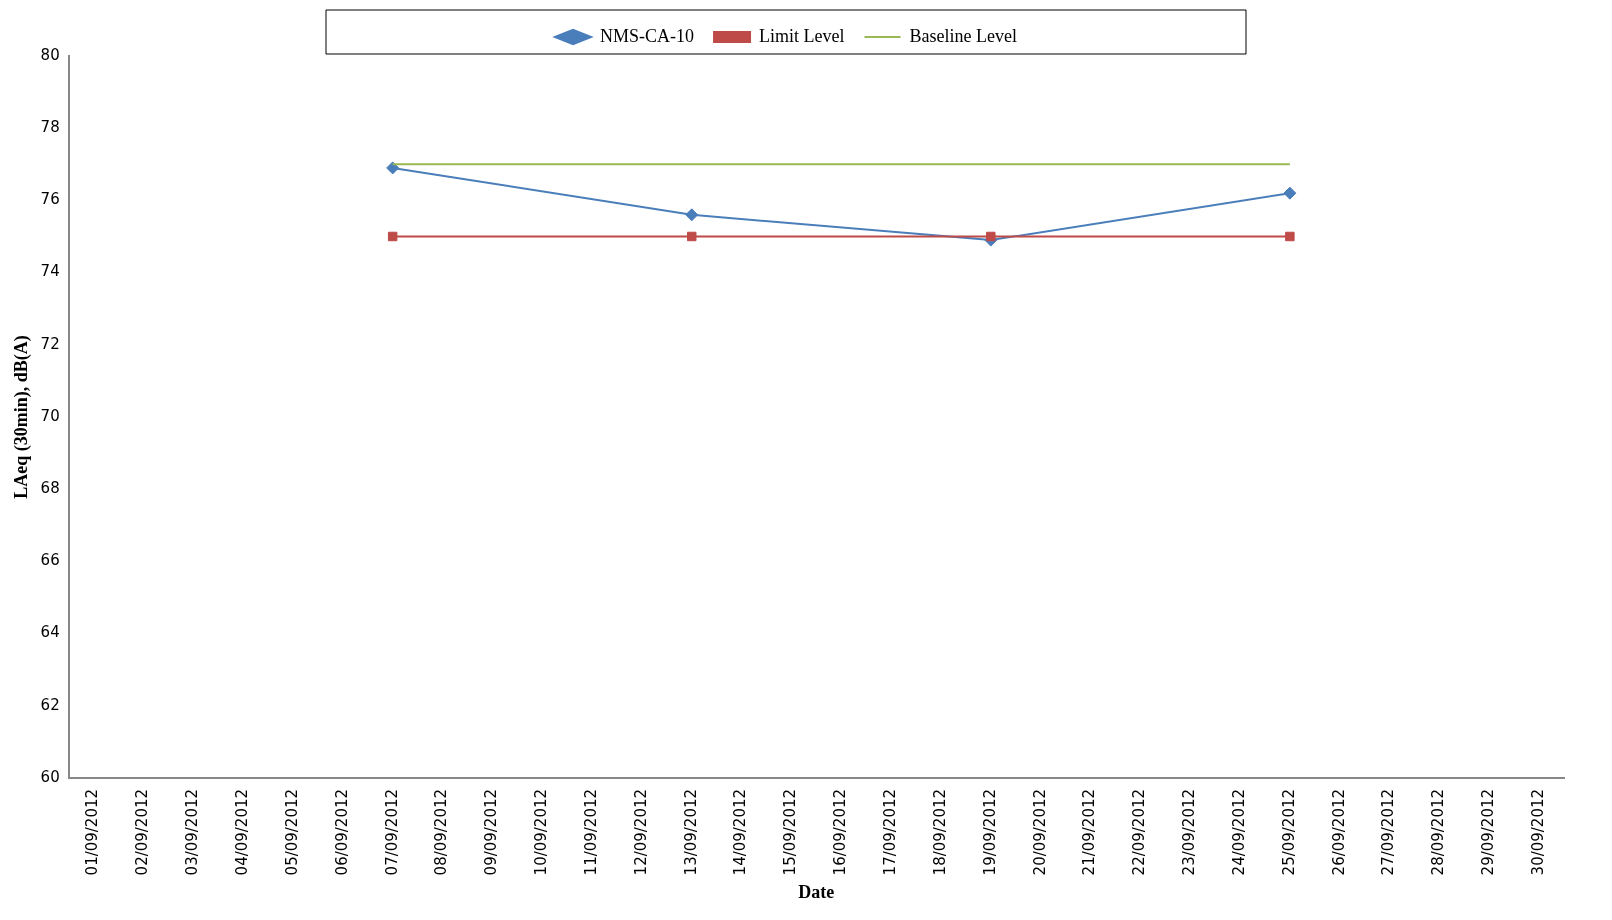 This screenshot has height=920, width=1612. Describe the element at coordinates (1139, 832) in the screenshot. I see `x-tick-label: 22/09/2012` at that location.